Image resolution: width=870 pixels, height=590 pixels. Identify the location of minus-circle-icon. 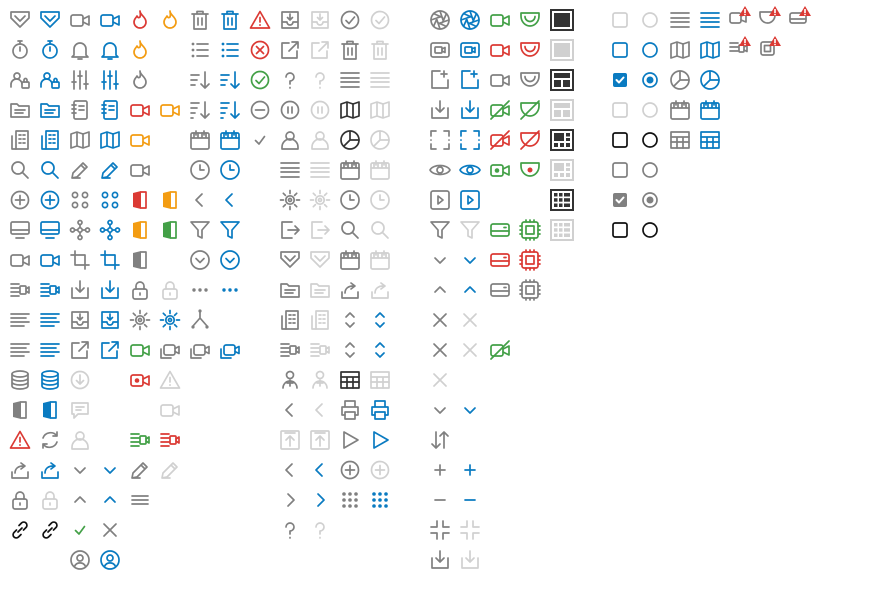
(260, 110).